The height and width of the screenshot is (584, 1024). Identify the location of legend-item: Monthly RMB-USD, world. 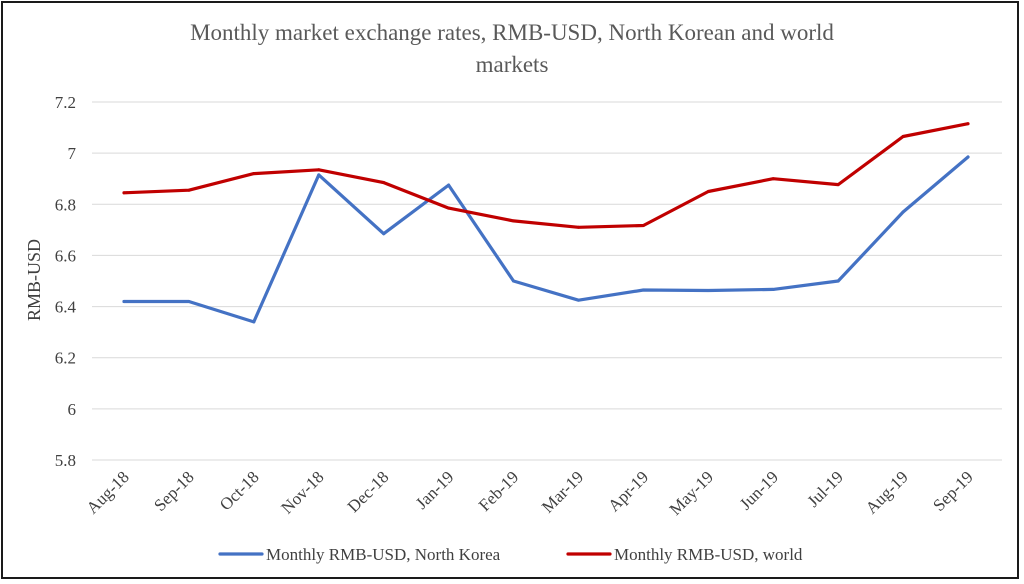
(684, 554).